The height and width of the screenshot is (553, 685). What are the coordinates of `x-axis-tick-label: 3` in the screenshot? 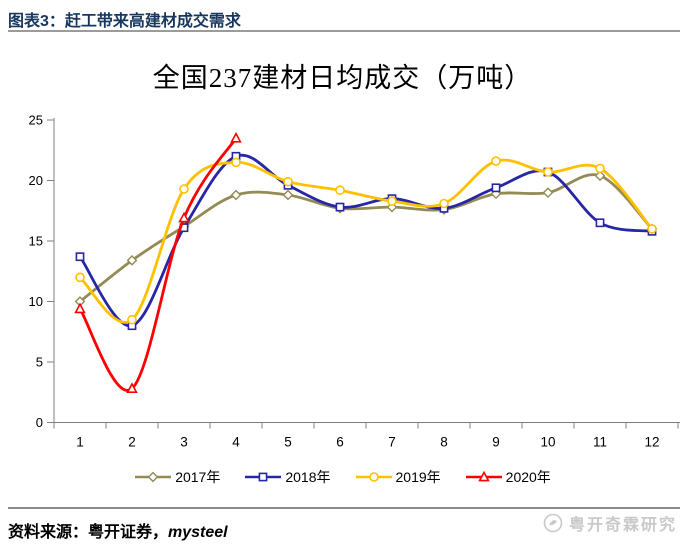 It's located at (184, 442).